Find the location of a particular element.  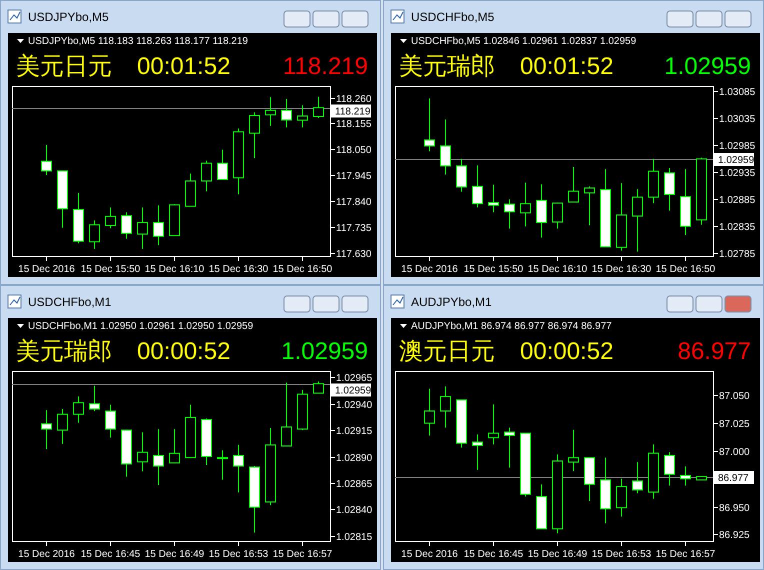

y-tick-label: 87.025 is located at coordinates (734, 424).